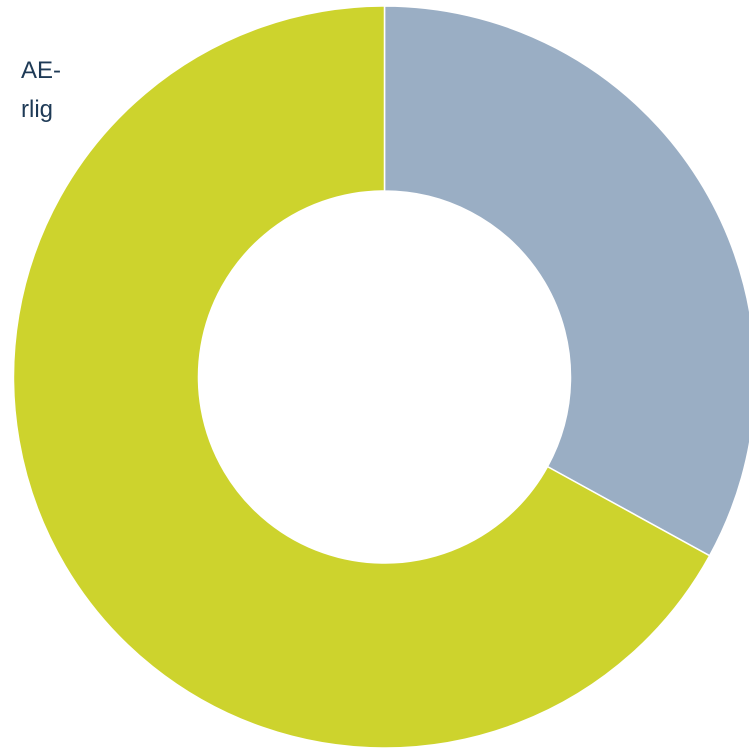 The image size is (749, 748). Describe the element at coordinates (37, 109) in the screenshot. I see `annotation-line-2: rlig` at that location.